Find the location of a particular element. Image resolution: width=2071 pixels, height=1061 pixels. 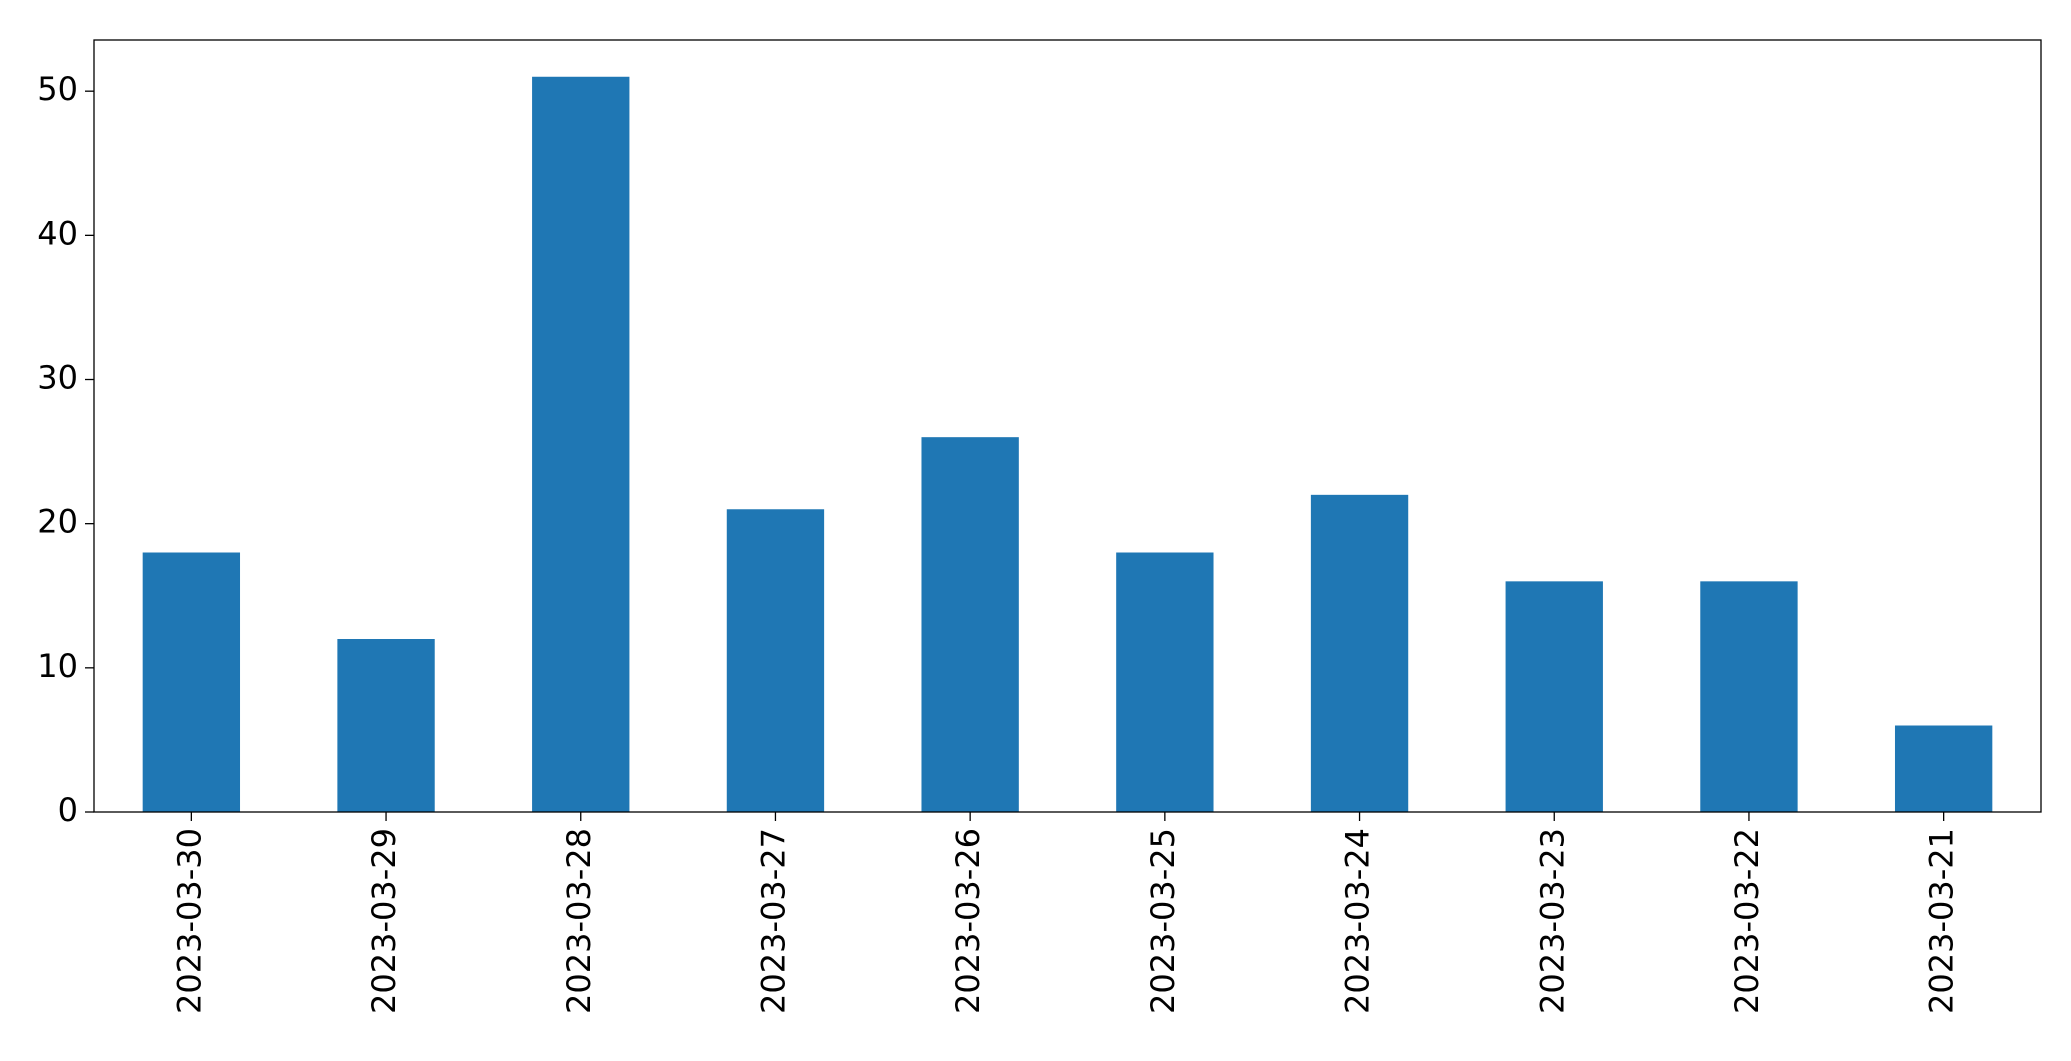

x-tick-label: 2023-03-23 is located at coordinates (1552, 921).